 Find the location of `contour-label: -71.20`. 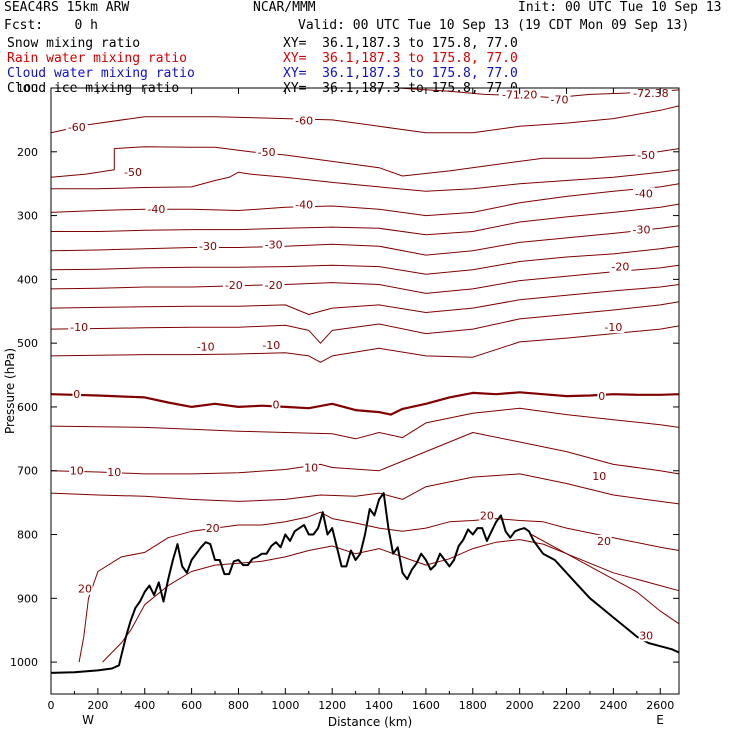

contour-label: -71.20 is located at coordinates (519, 94).